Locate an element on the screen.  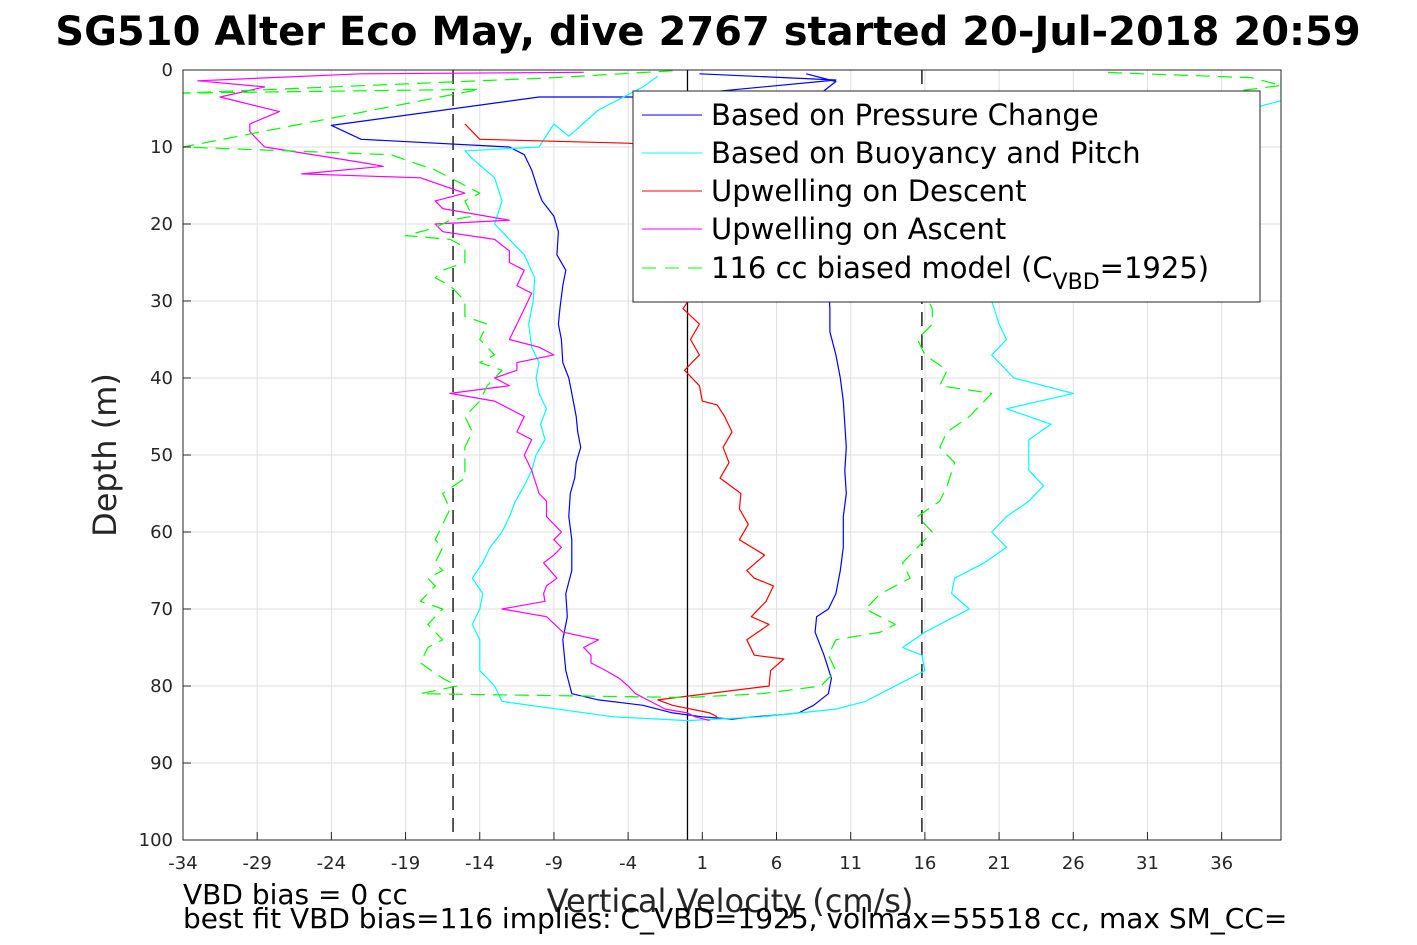
y-axis-label: Depth (m) is located at coordinates (105, 455).